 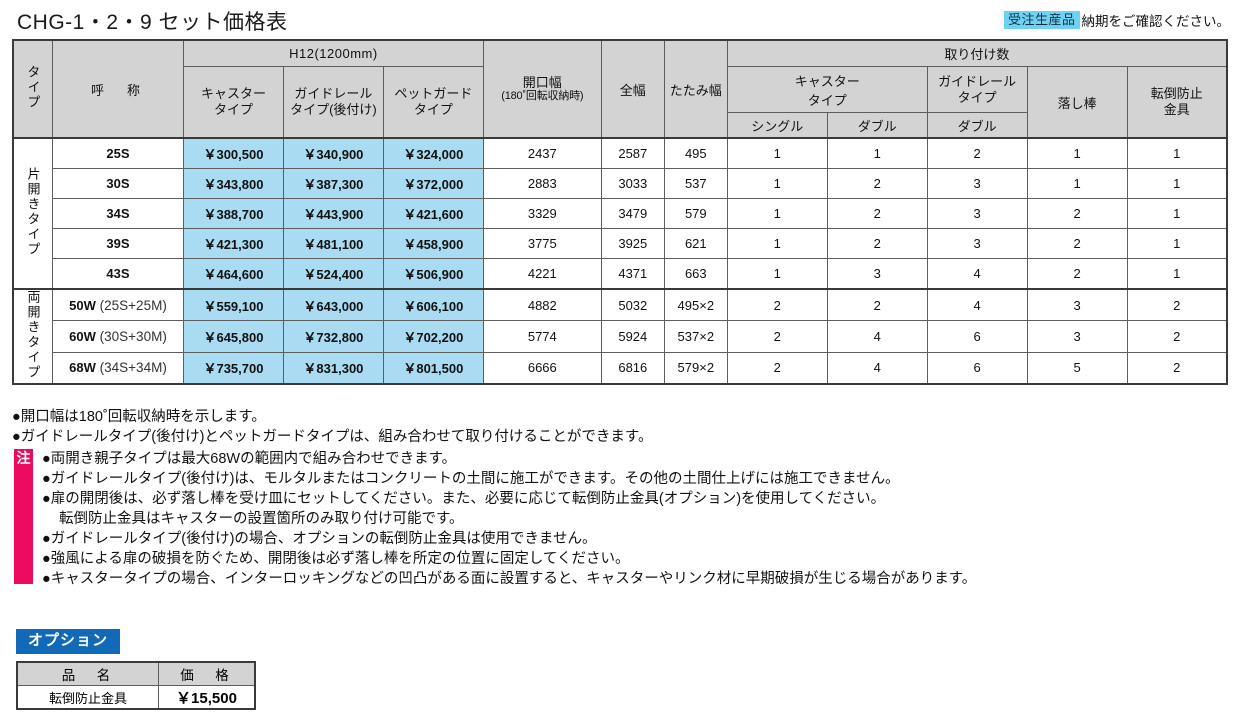 What do you see at coordinates (433, 93) in the screenshot?
I see `col-petguard-type-l1: ペットガード` at bounding box center [433, 93].